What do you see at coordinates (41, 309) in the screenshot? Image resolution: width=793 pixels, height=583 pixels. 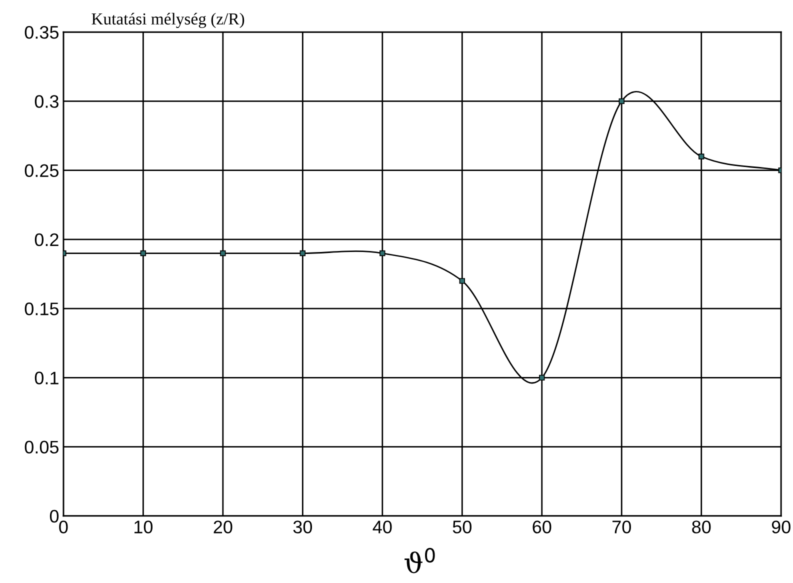 I see `y-tick-label: 0.15` at bounding box center [41, 309].